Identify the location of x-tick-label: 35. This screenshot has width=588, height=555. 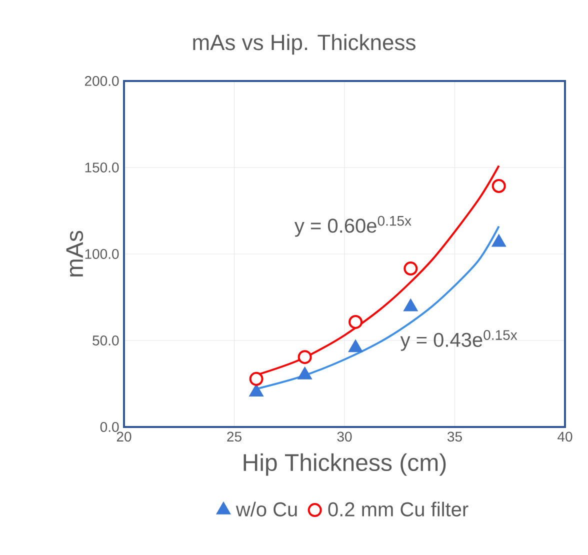
(454, 437).